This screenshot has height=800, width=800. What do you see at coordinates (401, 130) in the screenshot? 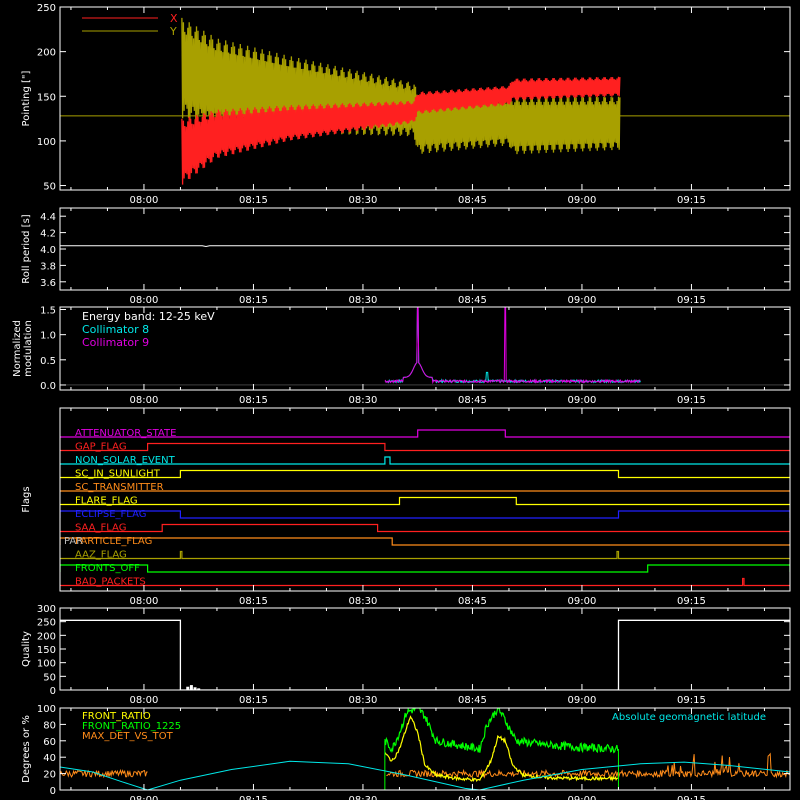
I see `series-x-line` at bounding box center [401, 130].